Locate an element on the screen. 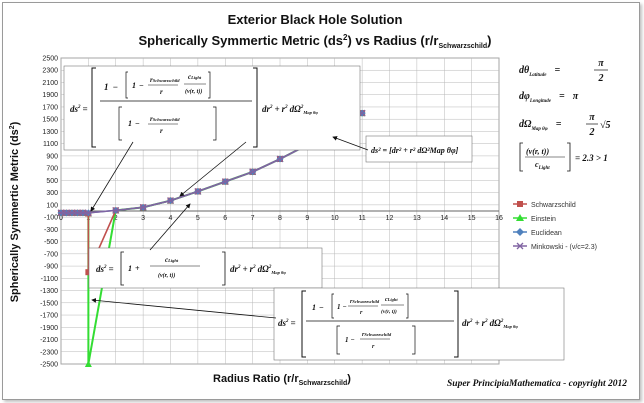  y-tick-label: 1500 is located at coordinates (50, 120).